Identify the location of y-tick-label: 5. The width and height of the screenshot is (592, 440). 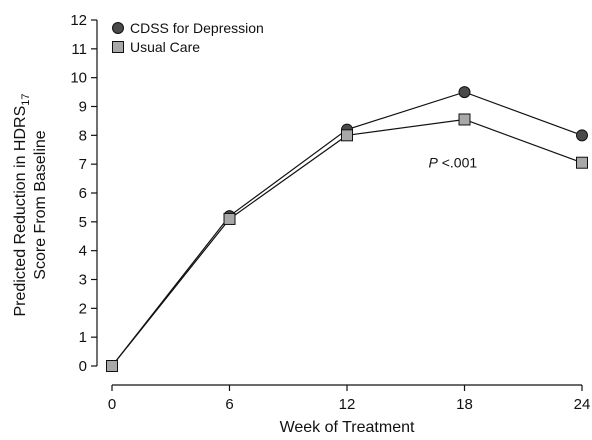
(83, 222).